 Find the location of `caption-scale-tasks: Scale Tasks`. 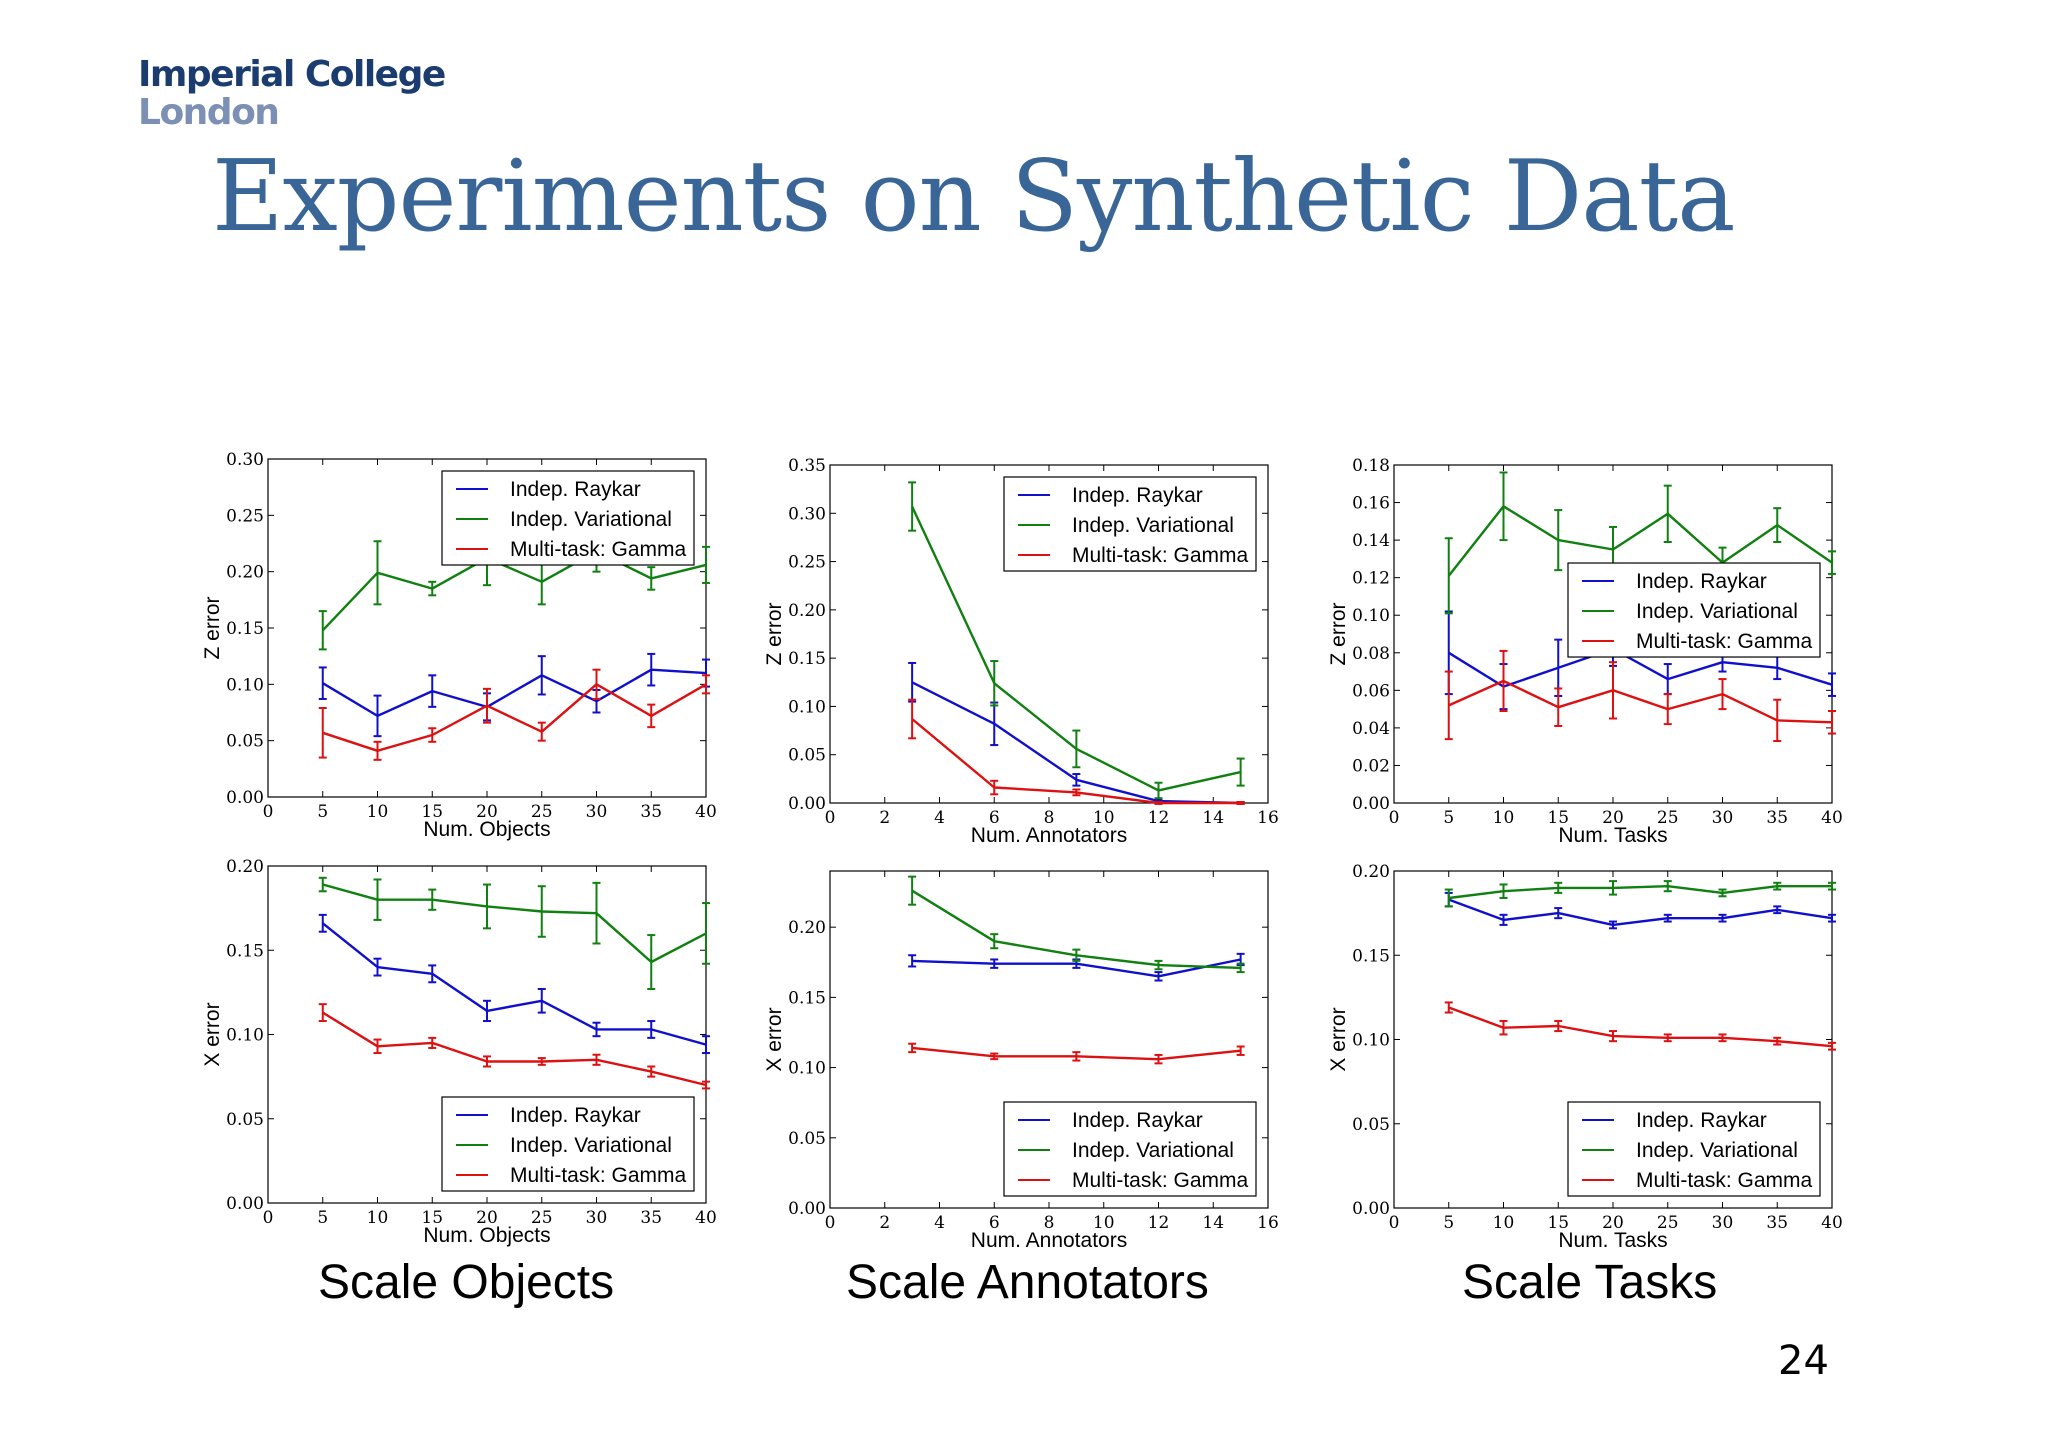

caption-scale-tasks: Scale Tasks is located at coordinates (1590, 1282).